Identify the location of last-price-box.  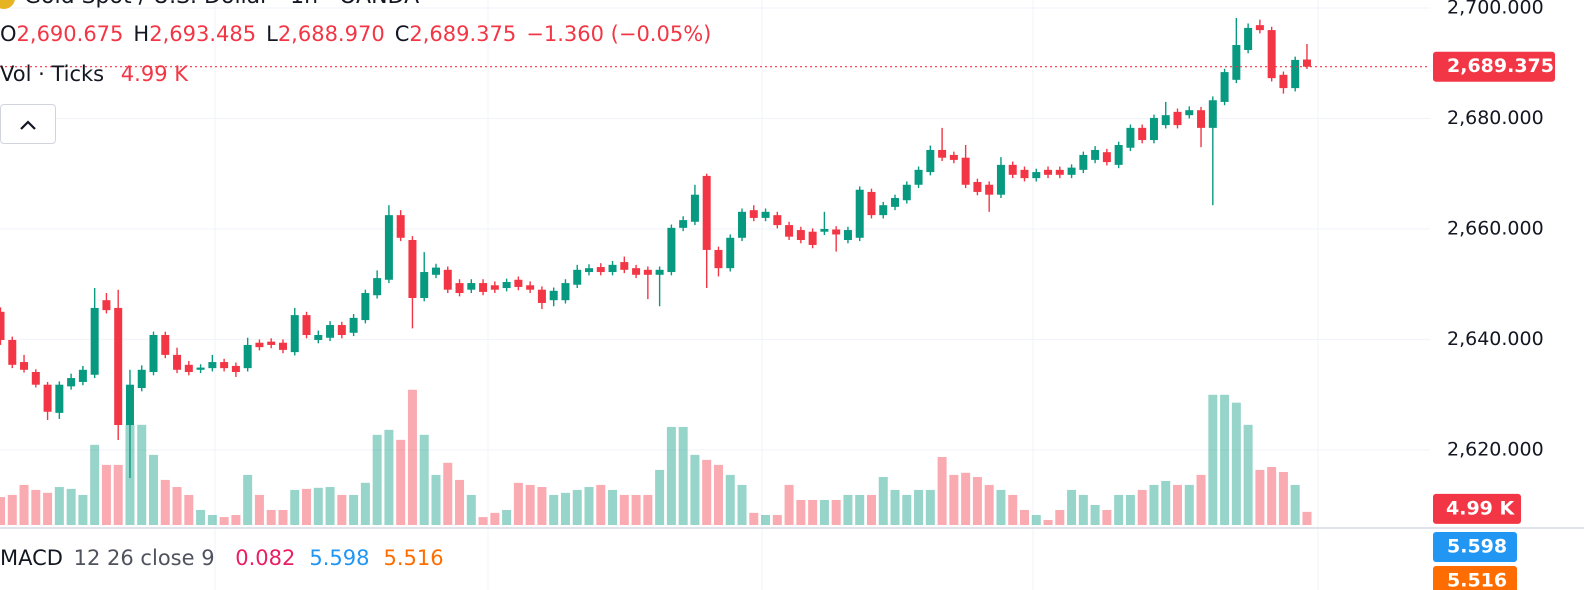
(1494, 66).